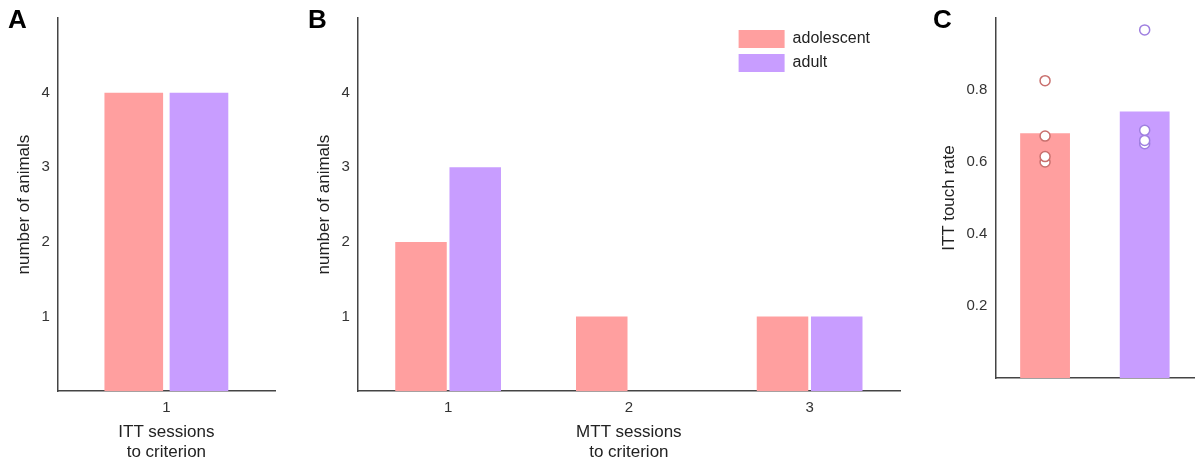  What do you see at coordinates (977, 305) in the screenshot?
I see `y-tick-label: 0.2` at bounding box center [977, 305].